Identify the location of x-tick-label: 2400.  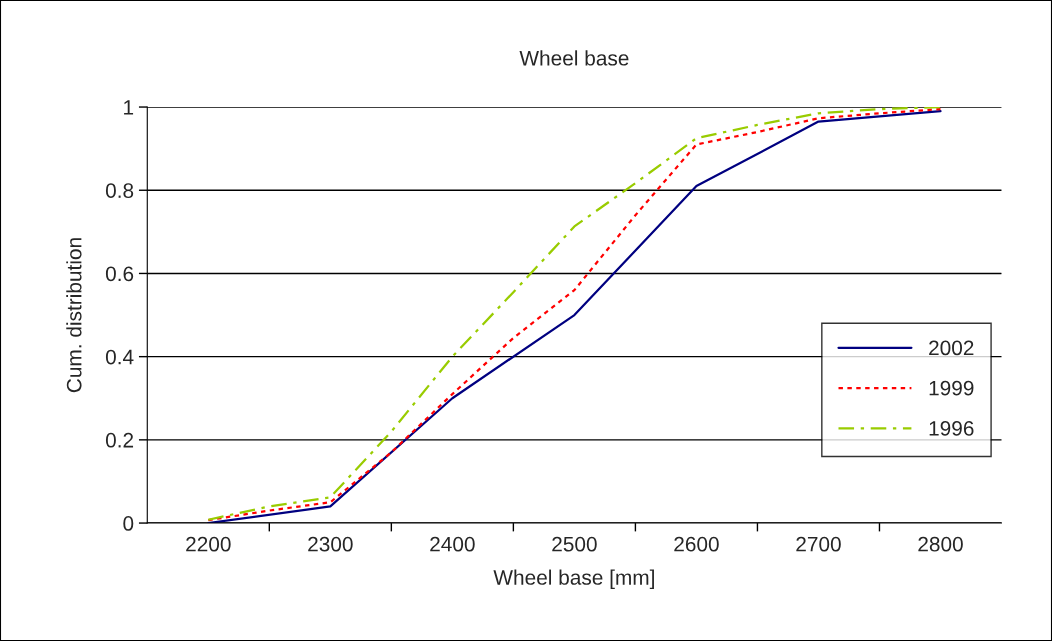
(452, 544).